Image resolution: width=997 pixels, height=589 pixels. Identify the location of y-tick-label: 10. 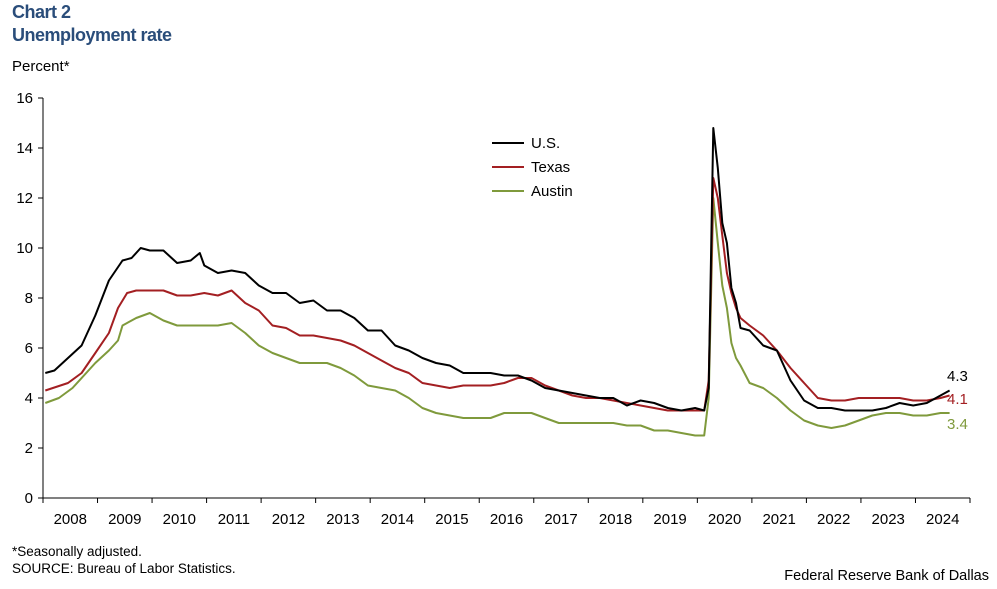
(24, 248).